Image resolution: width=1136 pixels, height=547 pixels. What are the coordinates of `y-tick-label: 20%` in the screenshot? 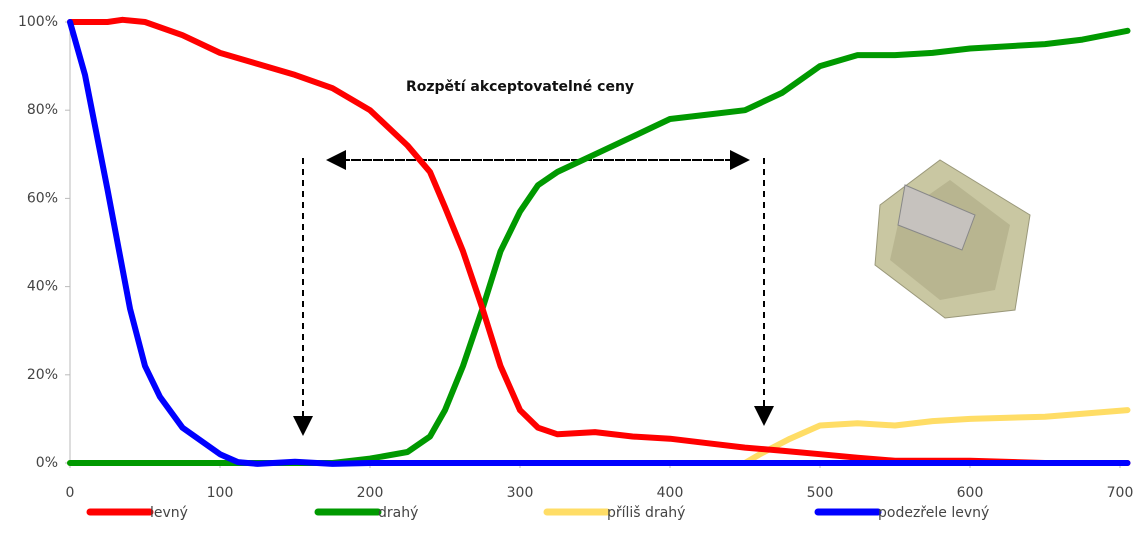 It's located at (42, 375).